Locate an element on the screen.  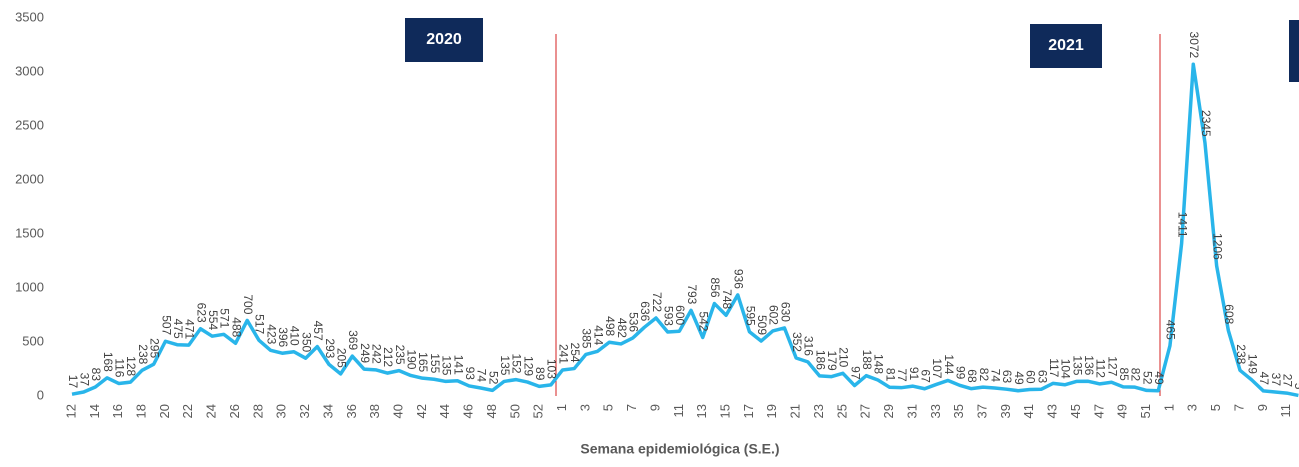
x-tick-label: 45 is located at coordinates (1075, 411).